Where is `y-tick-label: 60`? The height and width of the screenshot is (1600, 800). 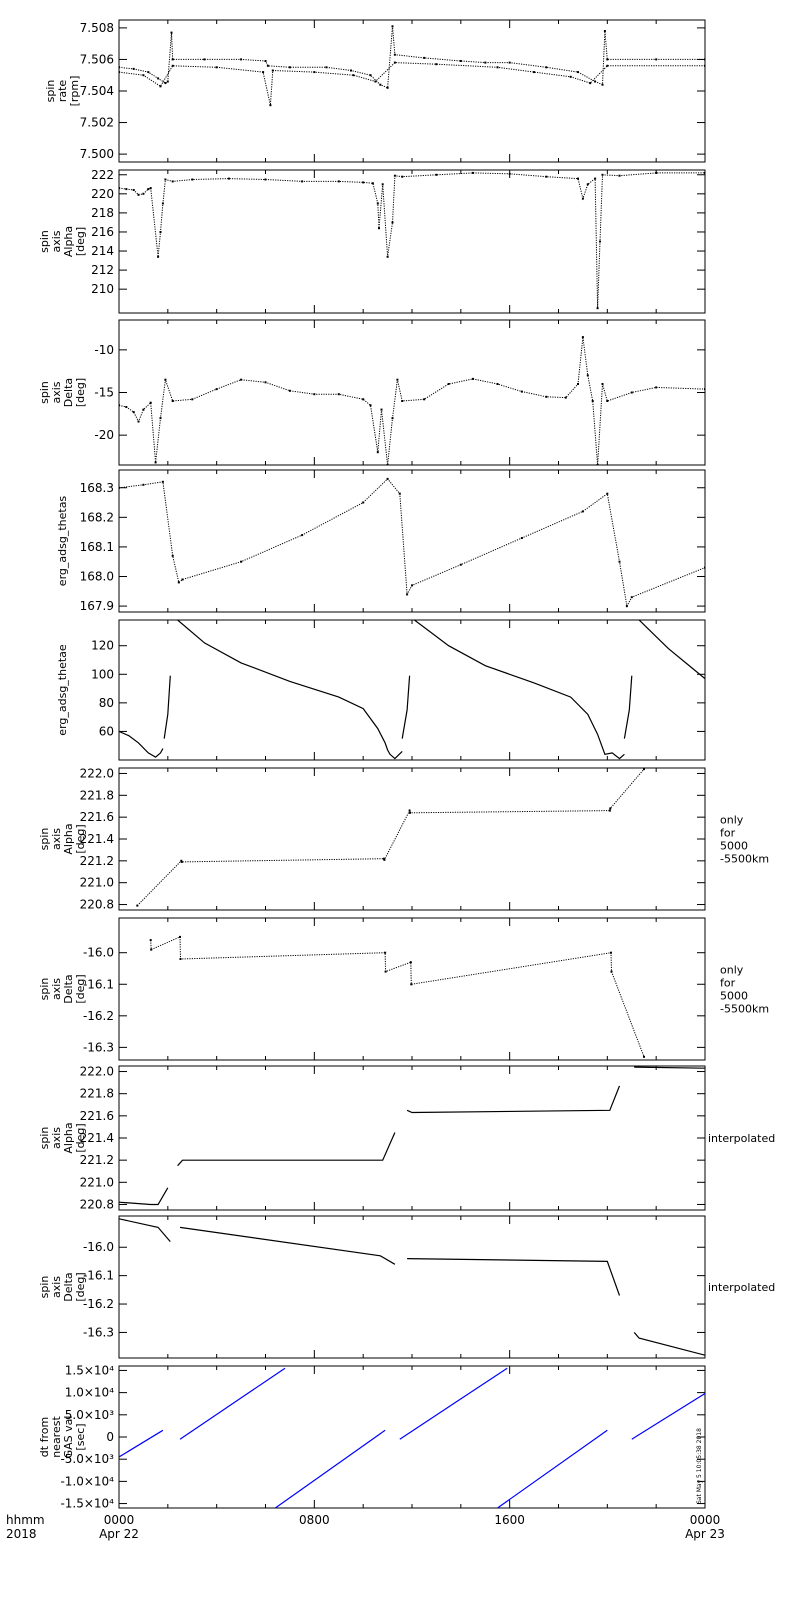 y-tick-label: 60 is located at coordinates (106, 731).